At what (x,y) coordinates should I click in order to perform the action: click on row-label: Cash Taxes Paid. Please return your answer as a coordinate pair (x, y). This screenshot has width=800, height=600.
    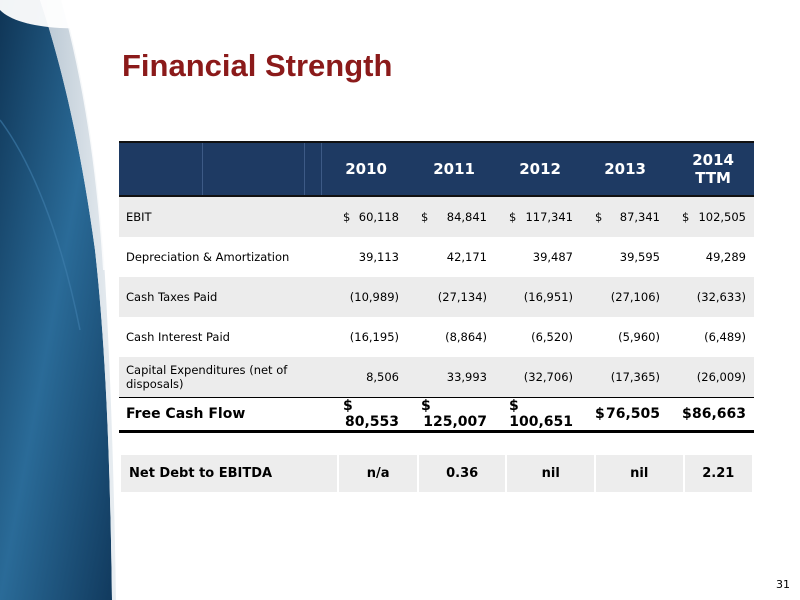
    Looking at the image, I should click on (220, 297).